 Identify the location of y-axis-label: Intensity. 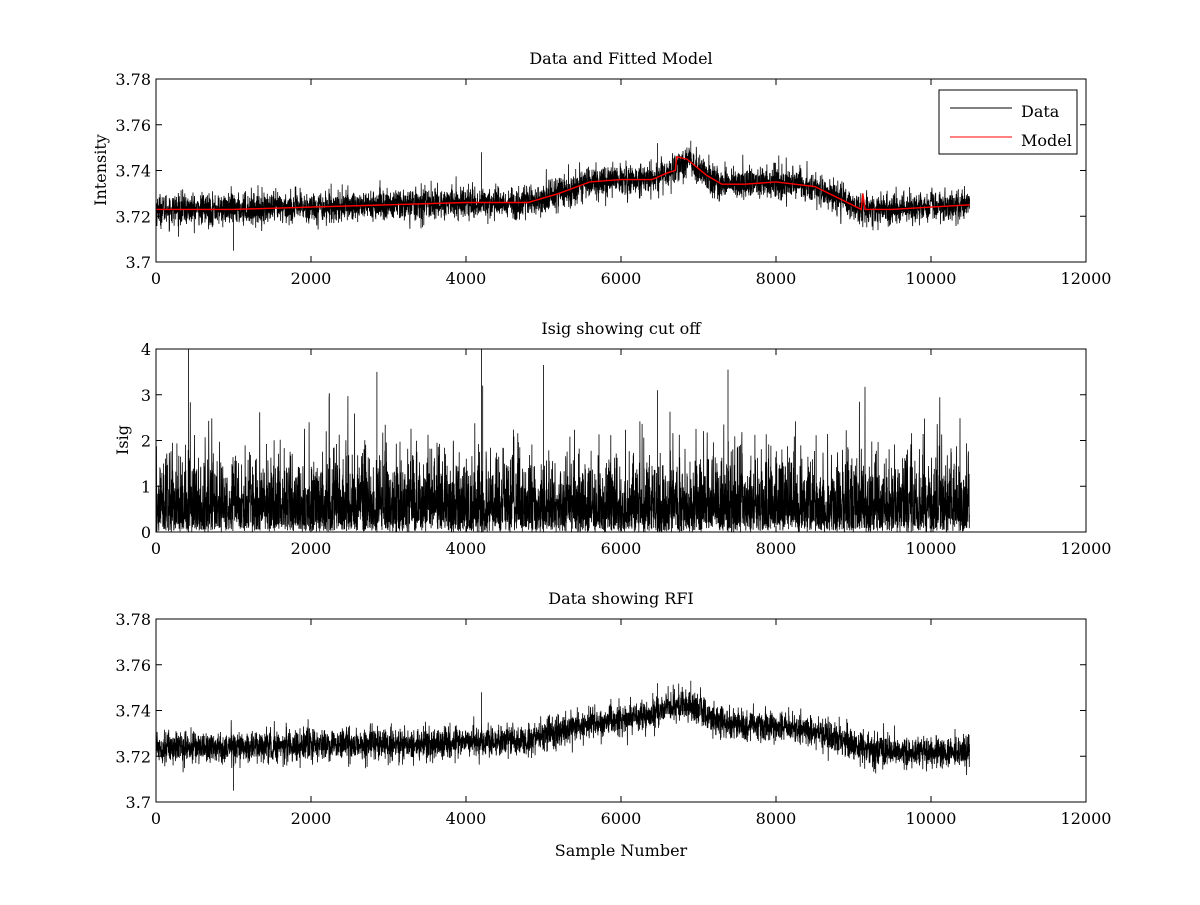
(100, 170).